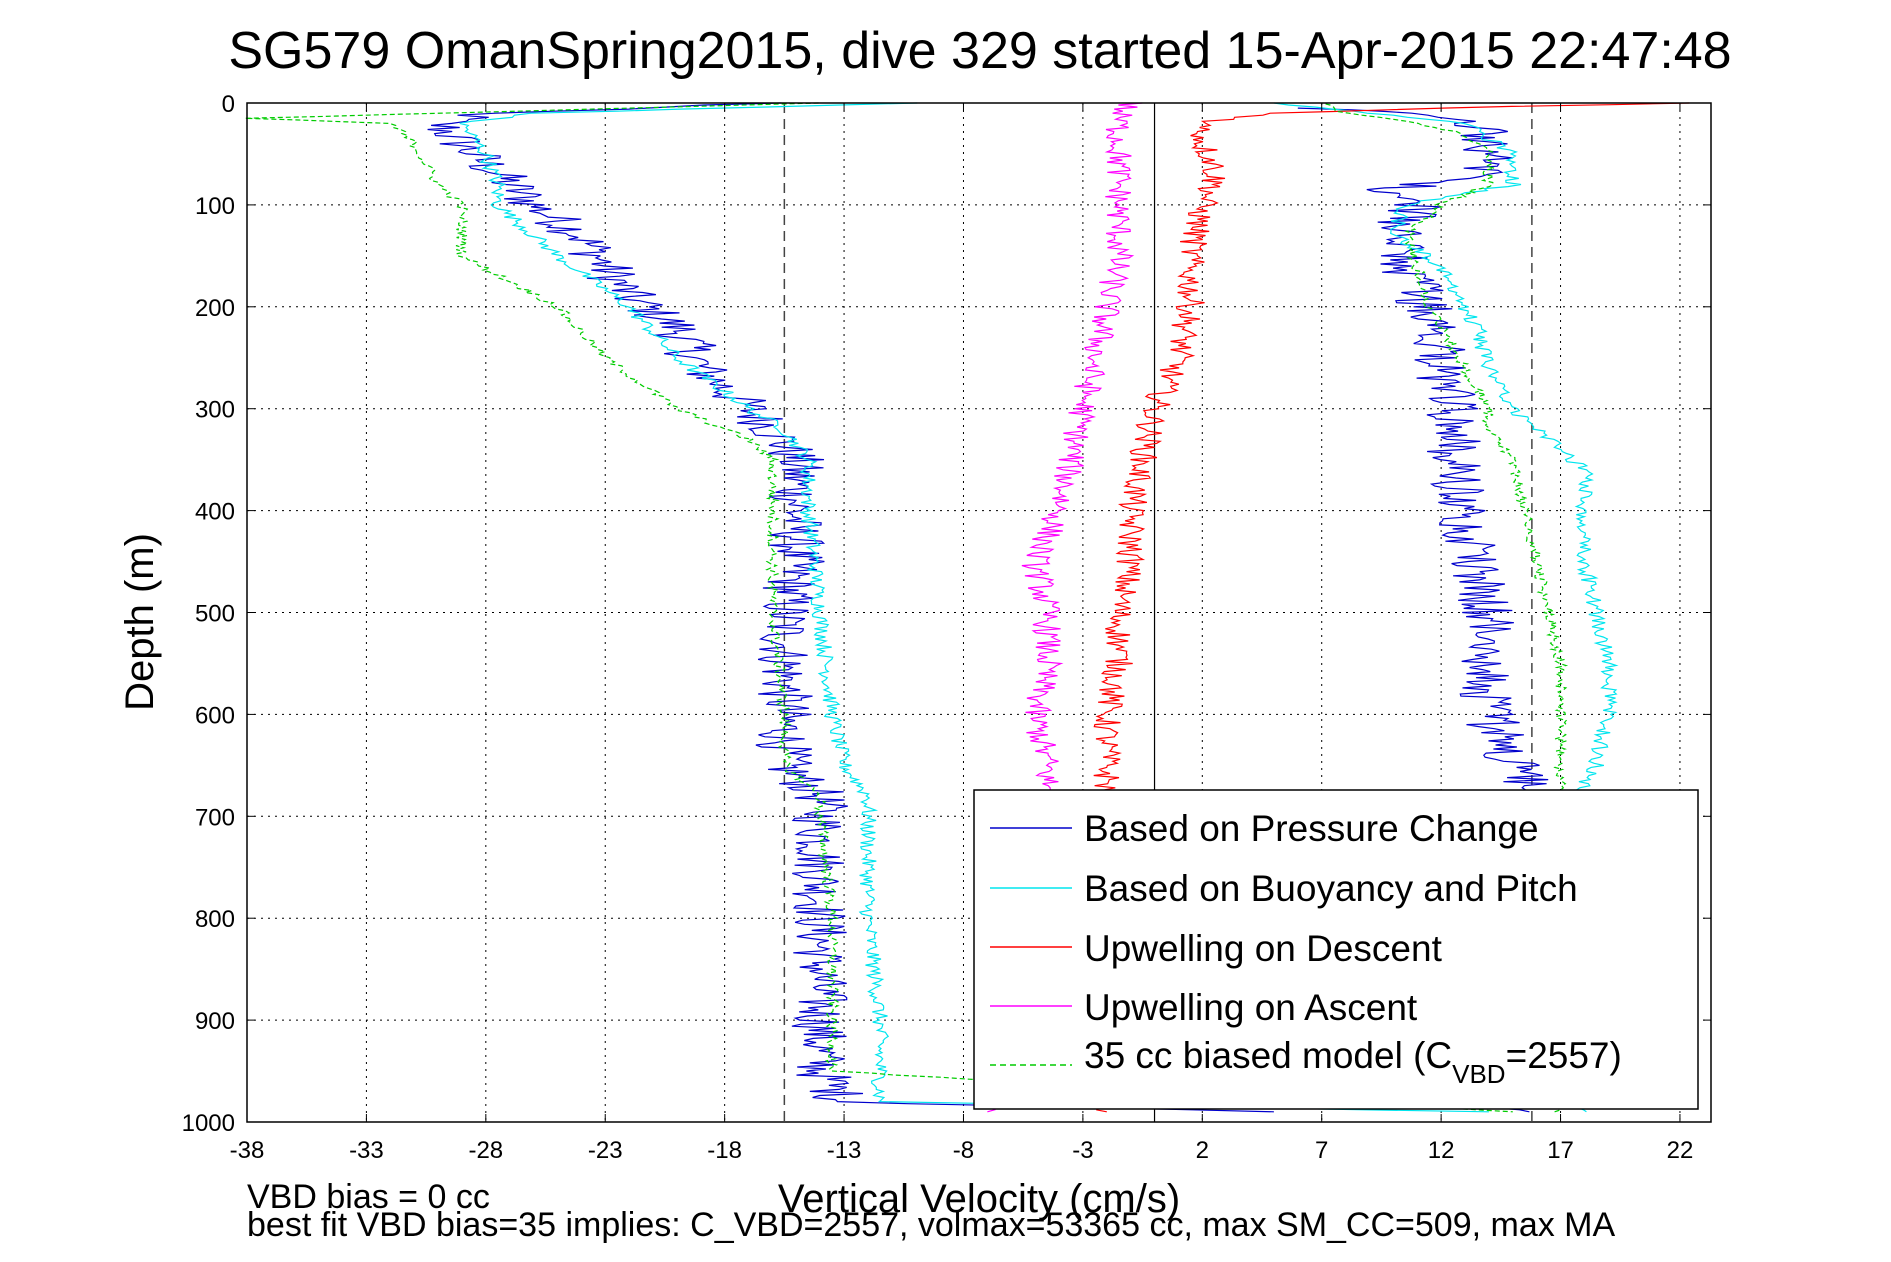  Describe the element at coordinates (215, 614) in the screenshot. I see `y-tick-label: 500` at that location.